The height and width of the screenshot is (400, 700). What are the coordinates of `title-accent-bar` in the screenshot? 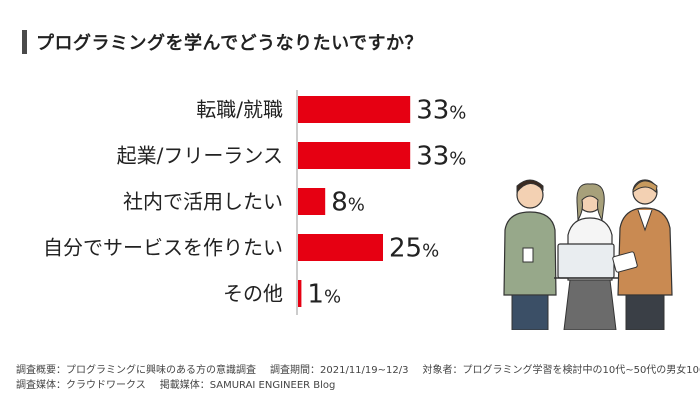 It's located at (24, 42).